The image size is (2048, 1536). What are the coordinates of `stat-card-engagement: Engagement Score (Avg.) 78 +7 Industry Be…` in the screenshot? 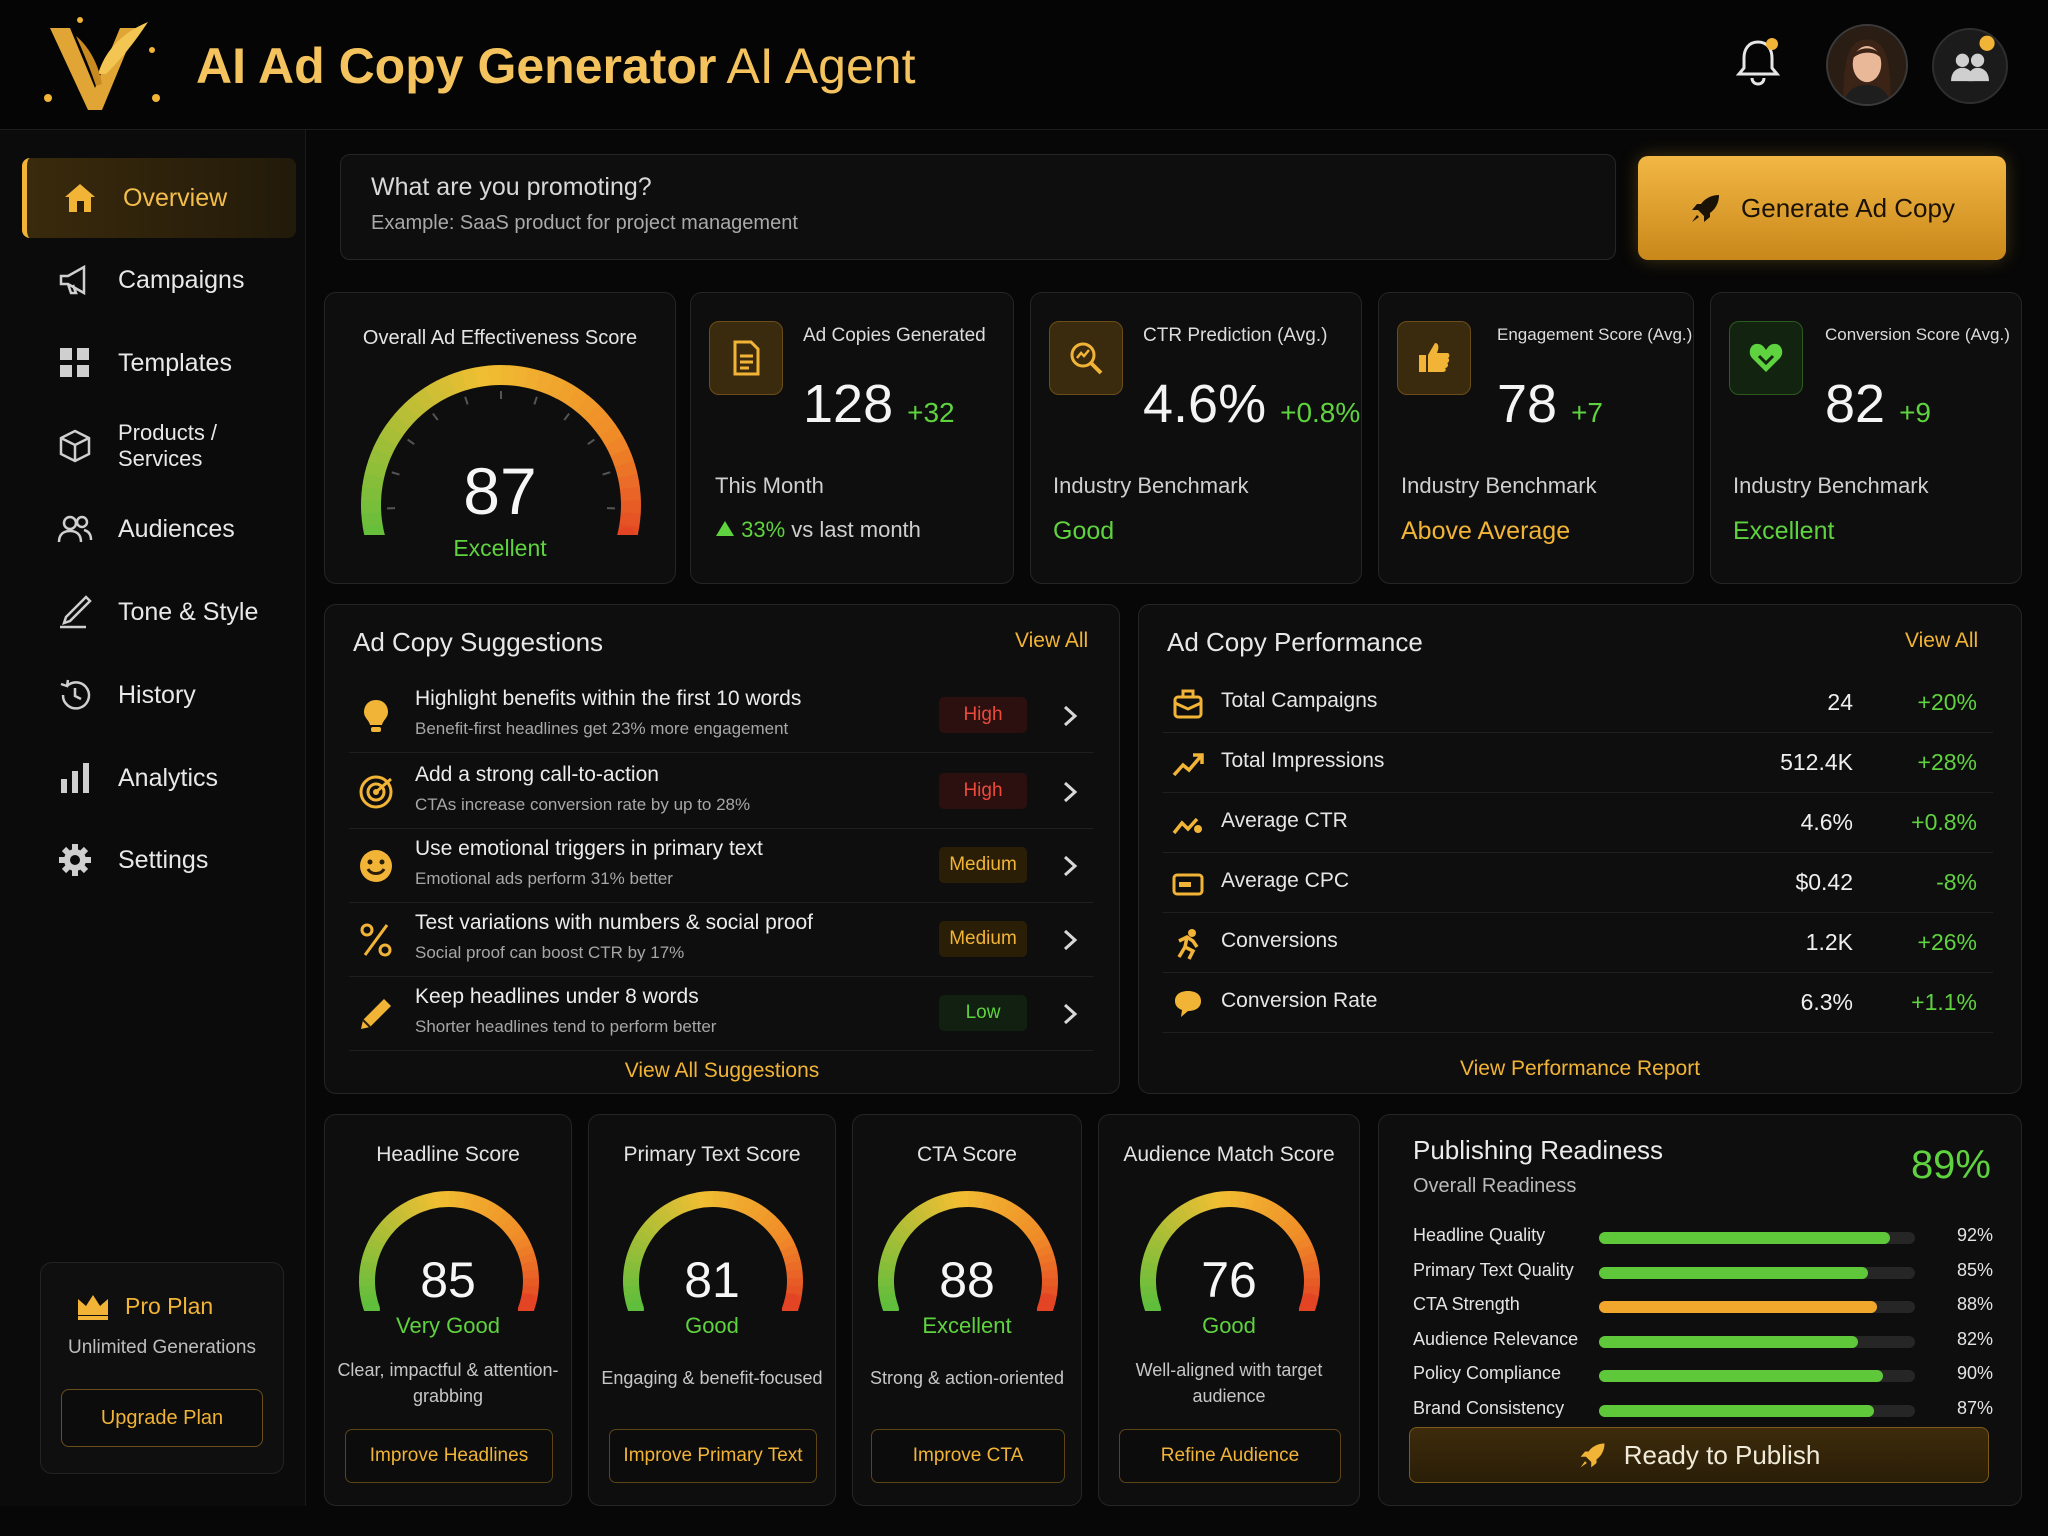 It's located at (1536, 438).